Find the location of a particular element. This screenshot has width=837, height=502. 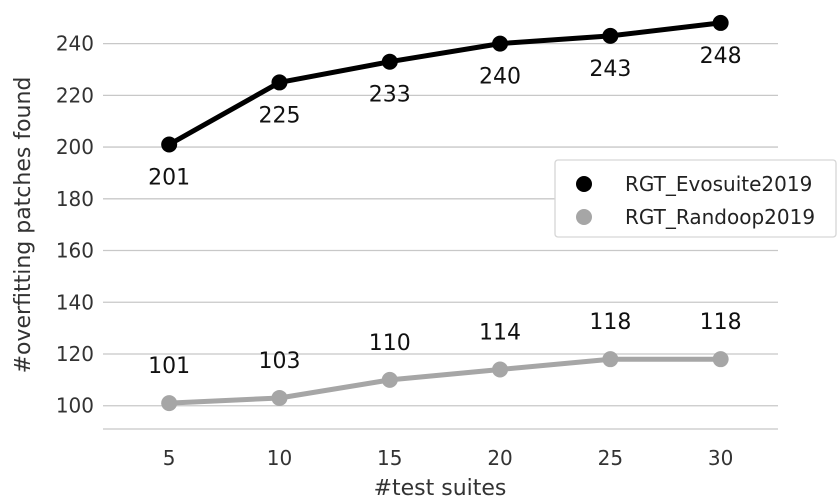

legend-marker-evosuite is located at coordinates (584, 184).